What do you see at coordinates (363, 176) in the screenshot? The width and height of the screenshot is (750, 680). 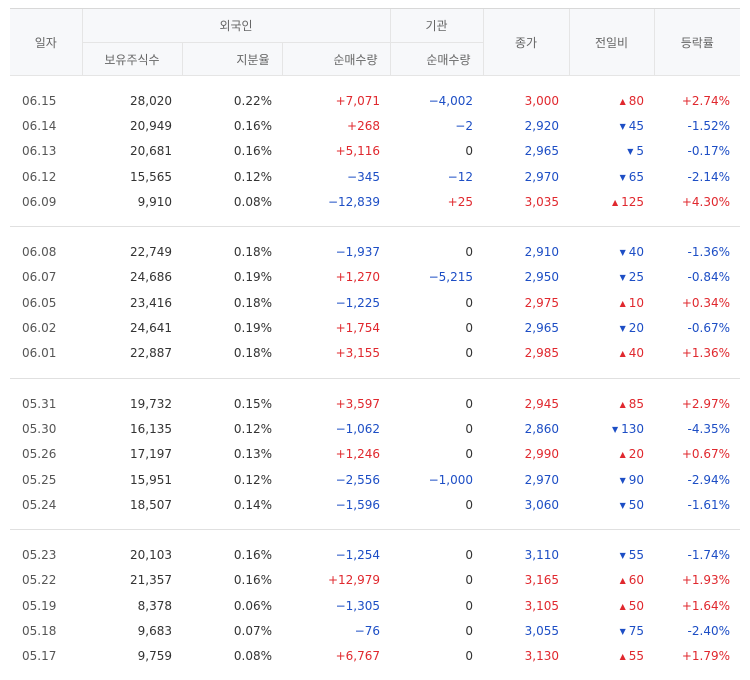 I see `cell-foreign-net: −345` at bounding box center [363, 176].